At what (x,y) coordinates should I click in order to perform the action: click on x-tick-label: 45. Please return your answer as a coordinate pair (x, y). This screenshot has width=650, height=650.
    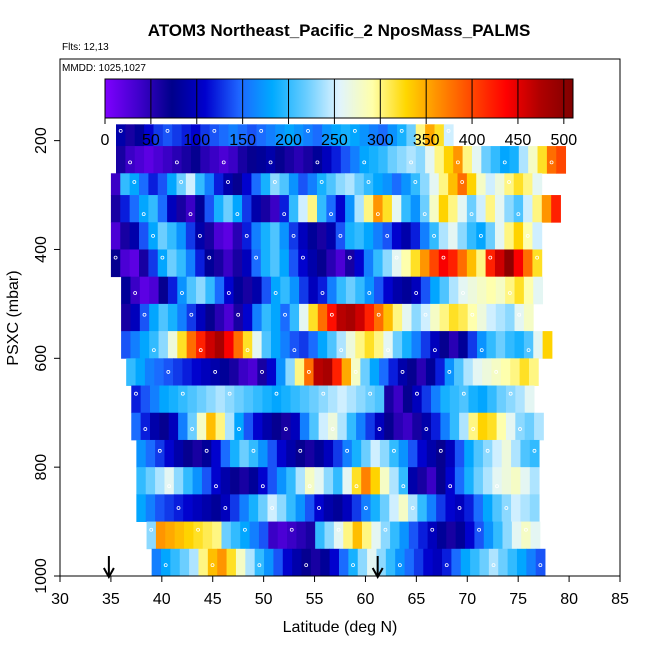
    Looking at the image, I should click on (213, 599).